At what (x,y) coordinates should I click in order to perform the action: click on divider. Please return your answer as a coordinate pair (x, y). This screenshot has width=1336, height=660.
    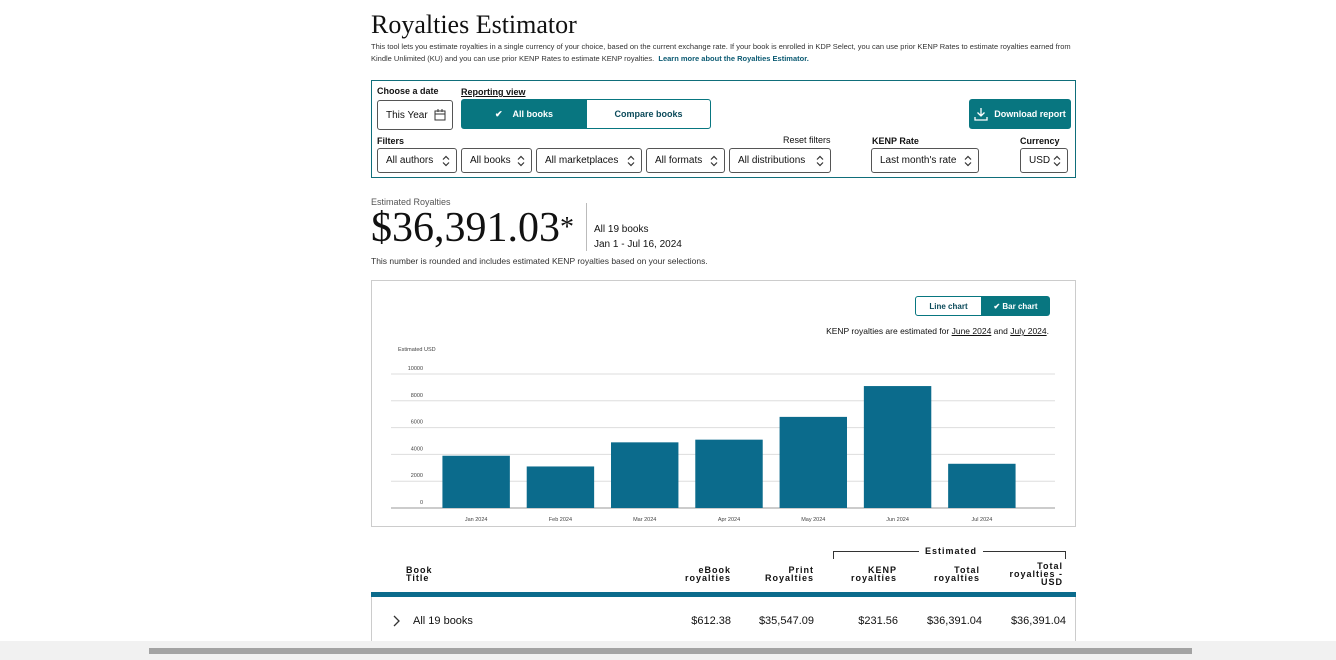
    Looking at the image, I should click on (586, 227).